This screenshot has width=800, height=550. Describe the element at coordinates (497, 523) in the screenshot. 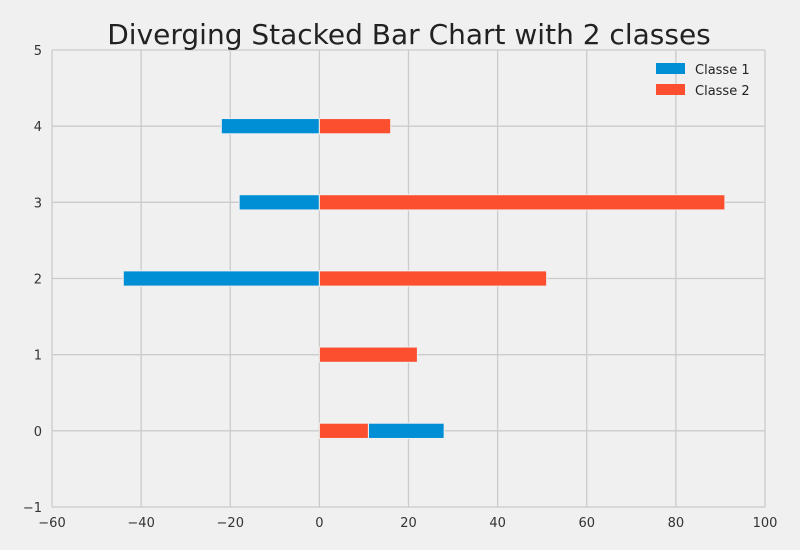

I see `x-tick-label: 40` at that location.